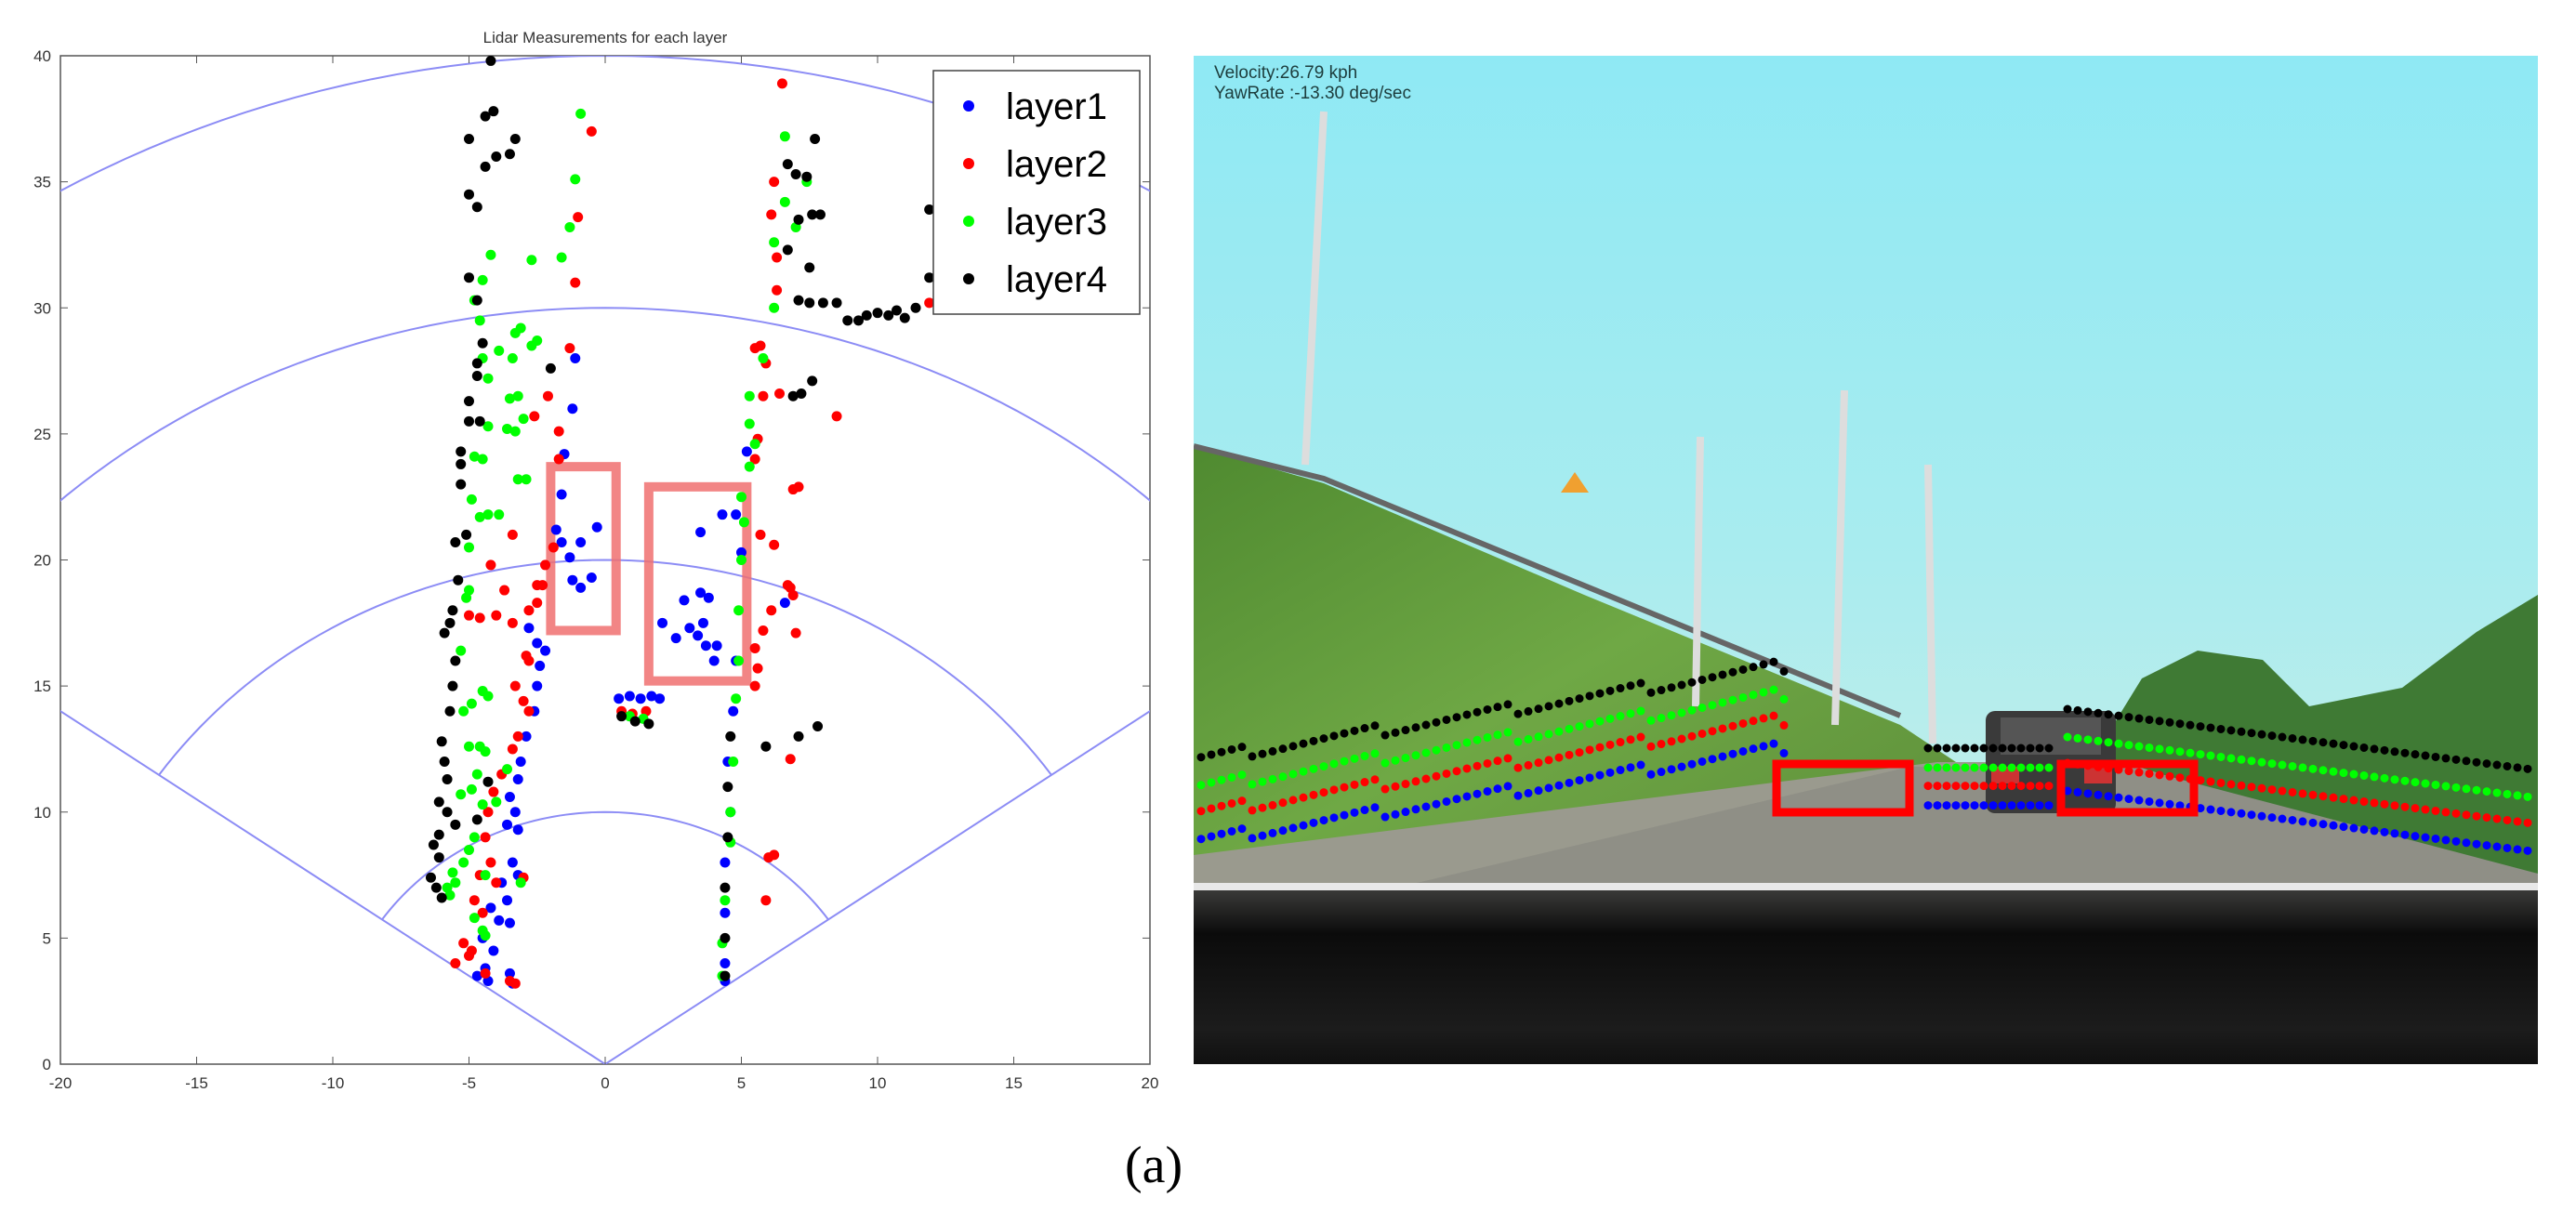  I want to click on highlight-box-right, so click(2127, 788).